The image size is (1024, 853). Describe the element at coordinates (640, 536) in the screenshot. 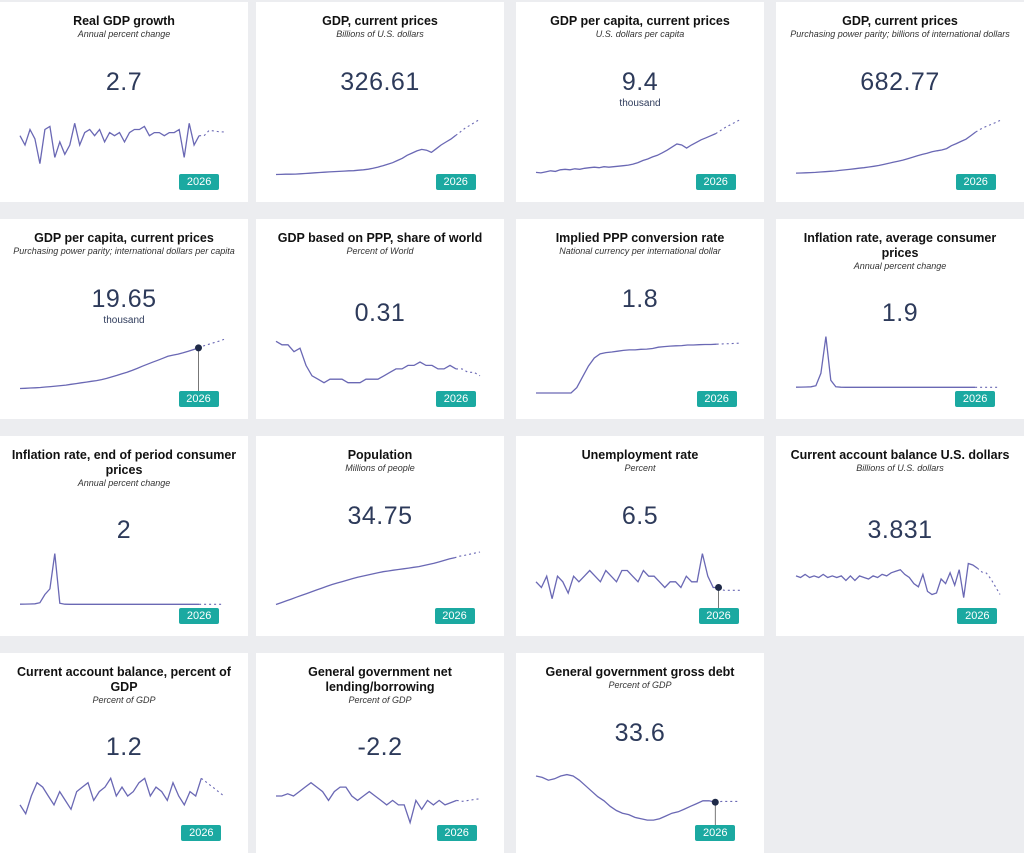

I see `indicator-card: Unemployment rate Percent 6.5 2026` at that location.